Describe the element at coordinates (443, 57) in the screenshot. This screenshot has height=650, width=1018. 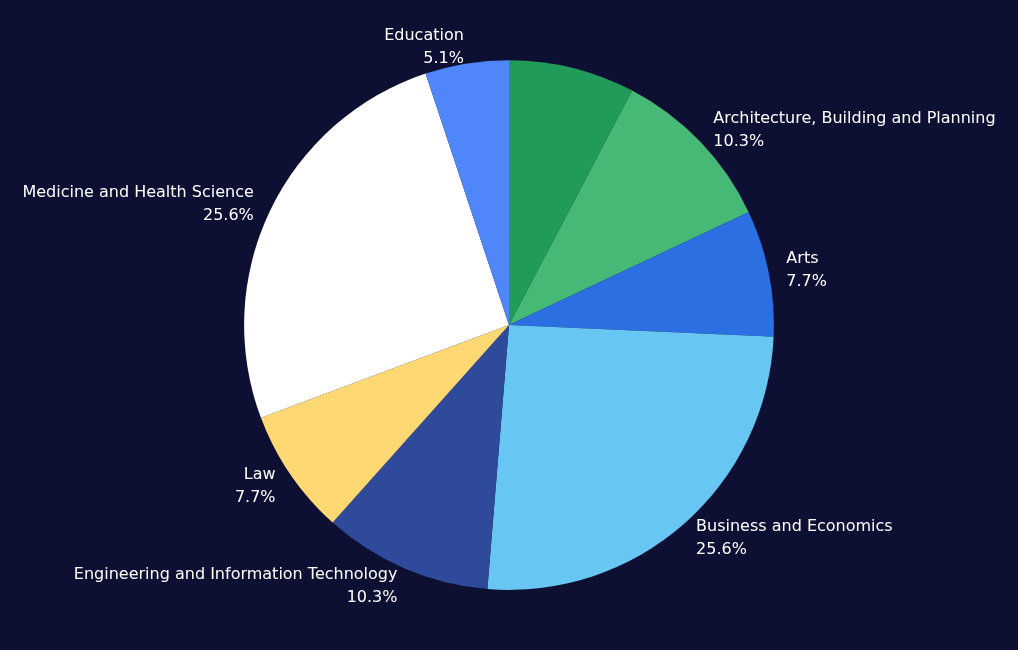
I see `data-label: 5.1%` at that location.